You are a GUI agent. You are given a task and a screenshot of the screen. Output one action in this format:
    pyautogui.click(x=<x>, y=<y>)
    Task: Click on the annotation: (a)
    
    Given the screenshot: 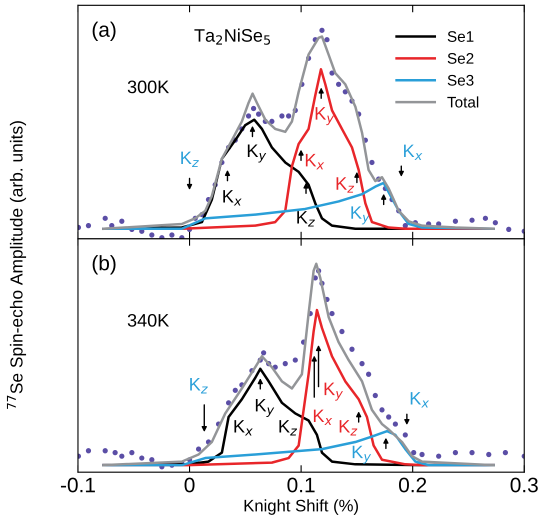 What is the action you would take?
    pyautogui.click(x=104, y=32)
    